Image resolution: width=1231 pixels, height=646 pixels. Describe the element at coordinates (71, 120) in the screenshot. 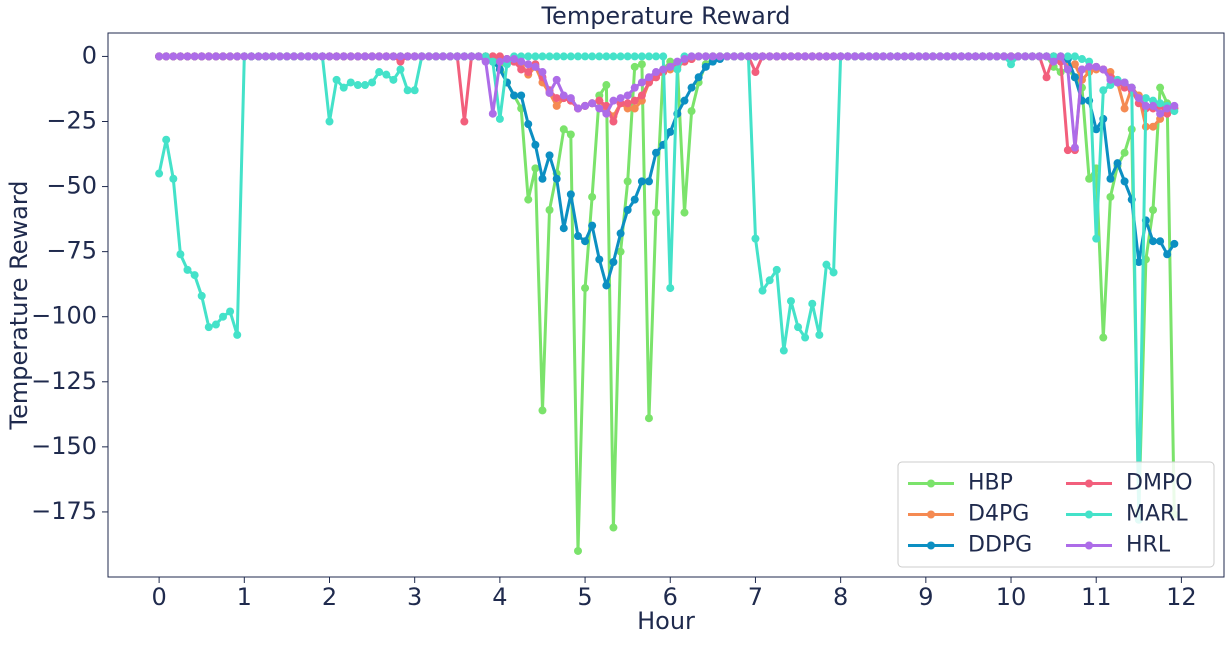

I see `y-tick-label: −25` at that location.